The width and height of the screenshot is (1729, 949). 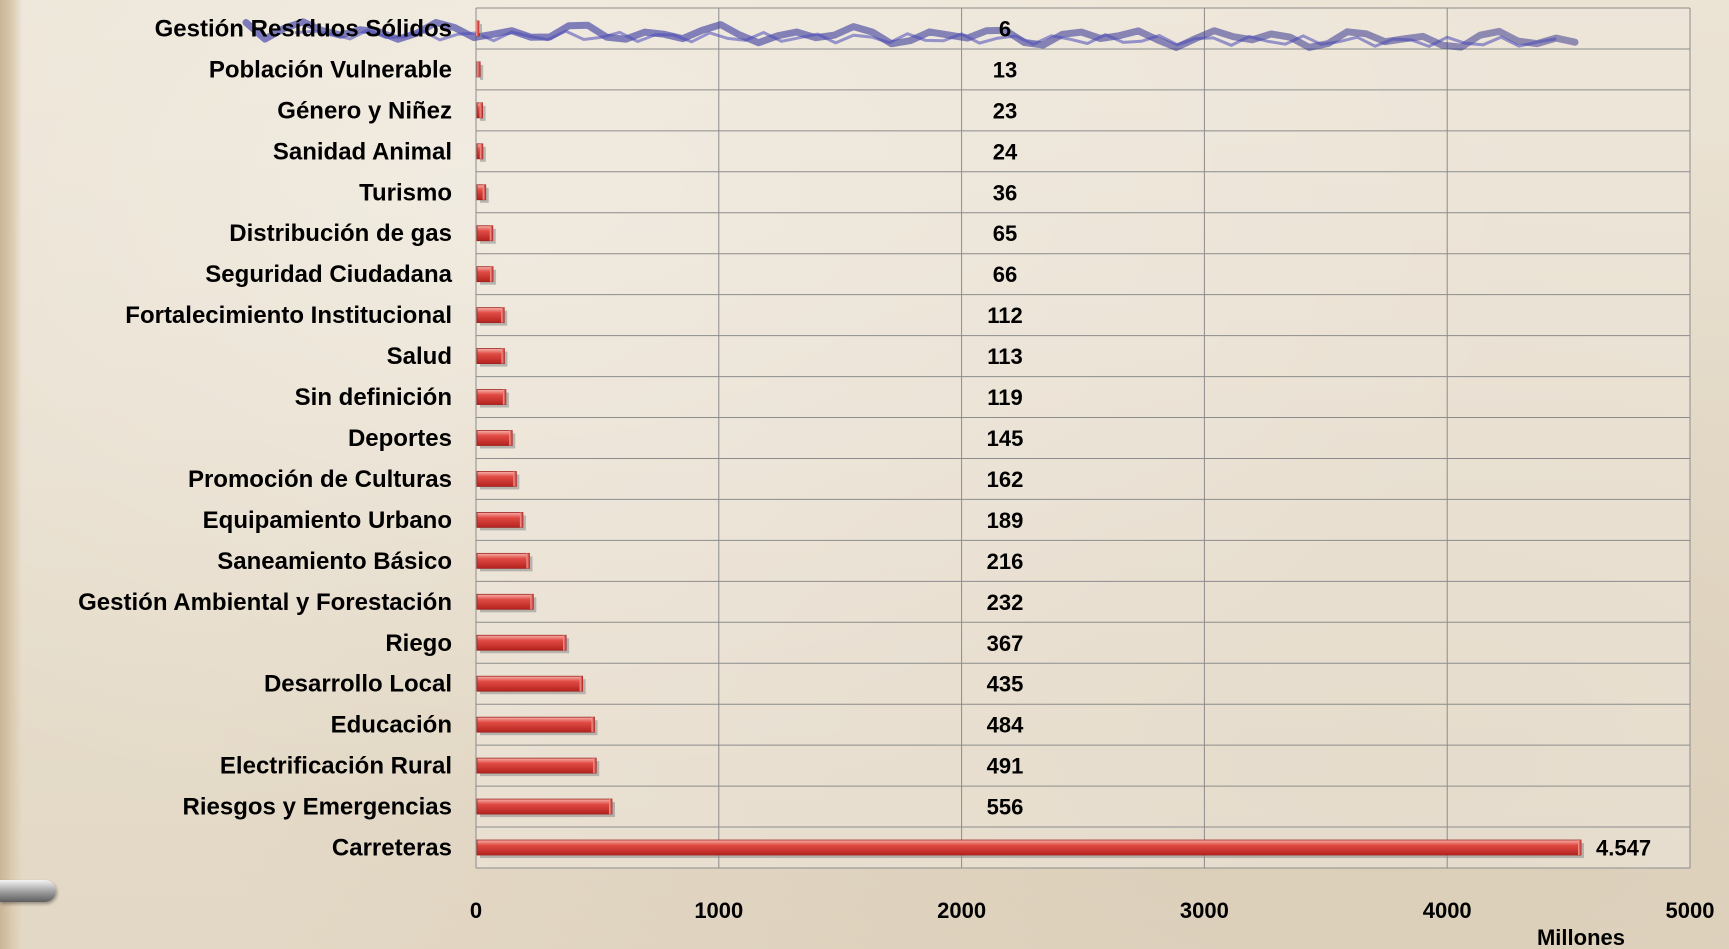 I want to click on x-tick-label: 2000, so click(x=961, y=910).